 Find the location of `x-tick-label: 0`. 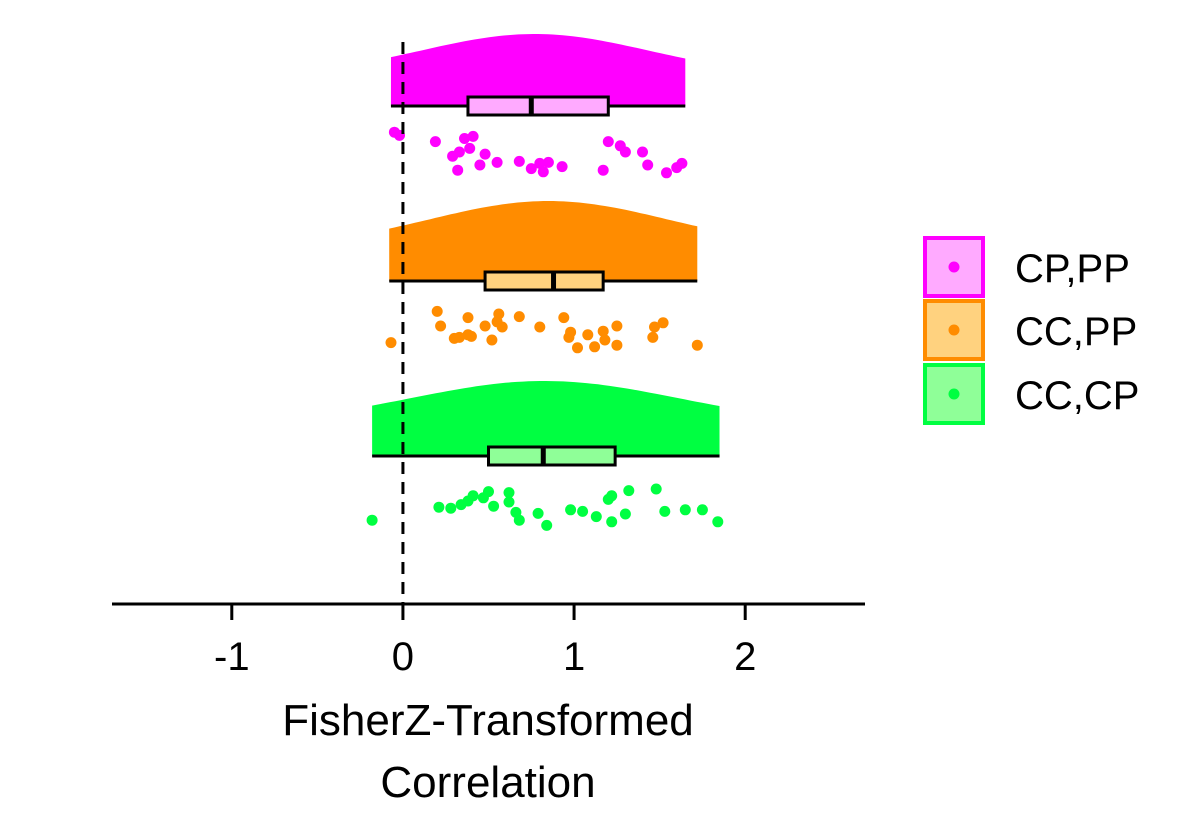

x-tick-label: 0 is located at coordinates (403, 657).